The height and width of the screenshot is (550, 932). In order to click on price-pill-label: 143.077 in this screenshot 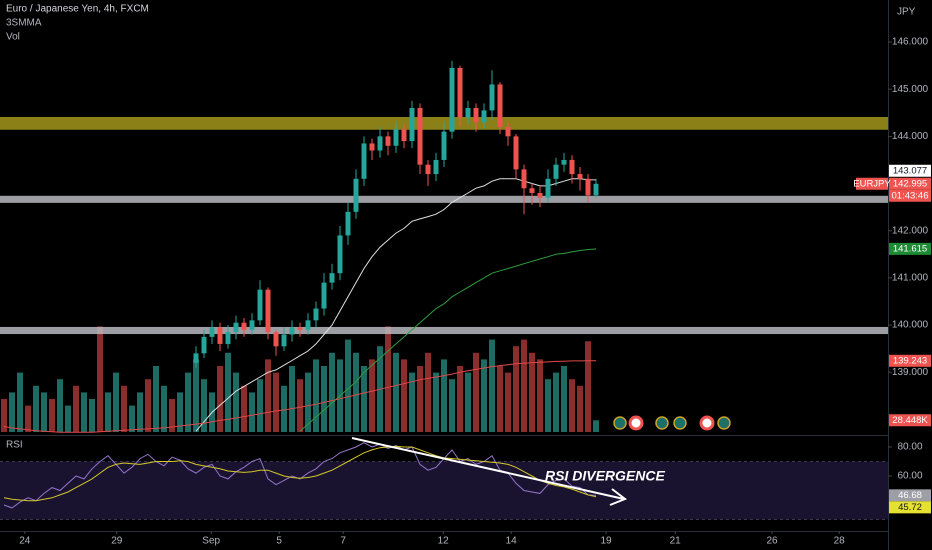, I will do `click(910, 170)`.